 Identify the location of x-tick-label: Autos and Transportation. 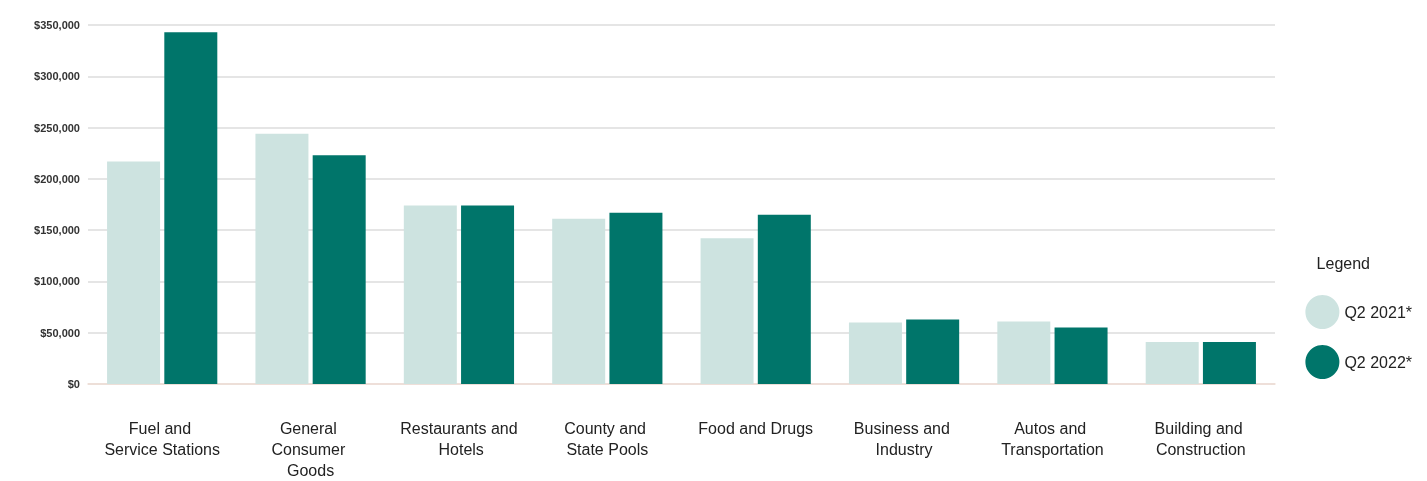
(1052, 439).